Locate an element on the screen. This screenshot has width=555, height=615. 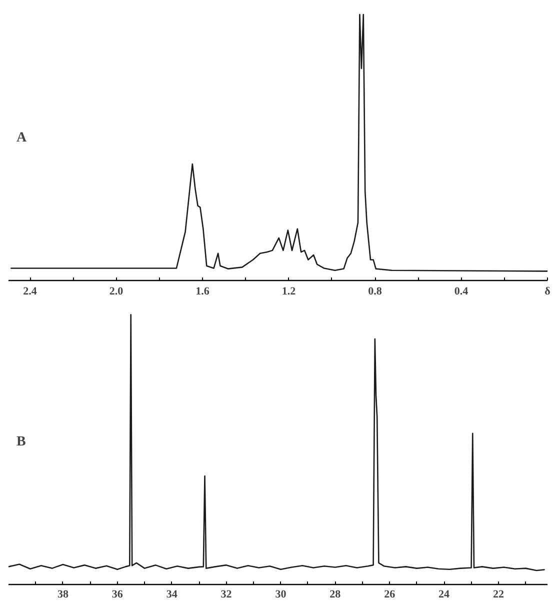
x-tick-label: 26 is located at coordinates (390, 594).